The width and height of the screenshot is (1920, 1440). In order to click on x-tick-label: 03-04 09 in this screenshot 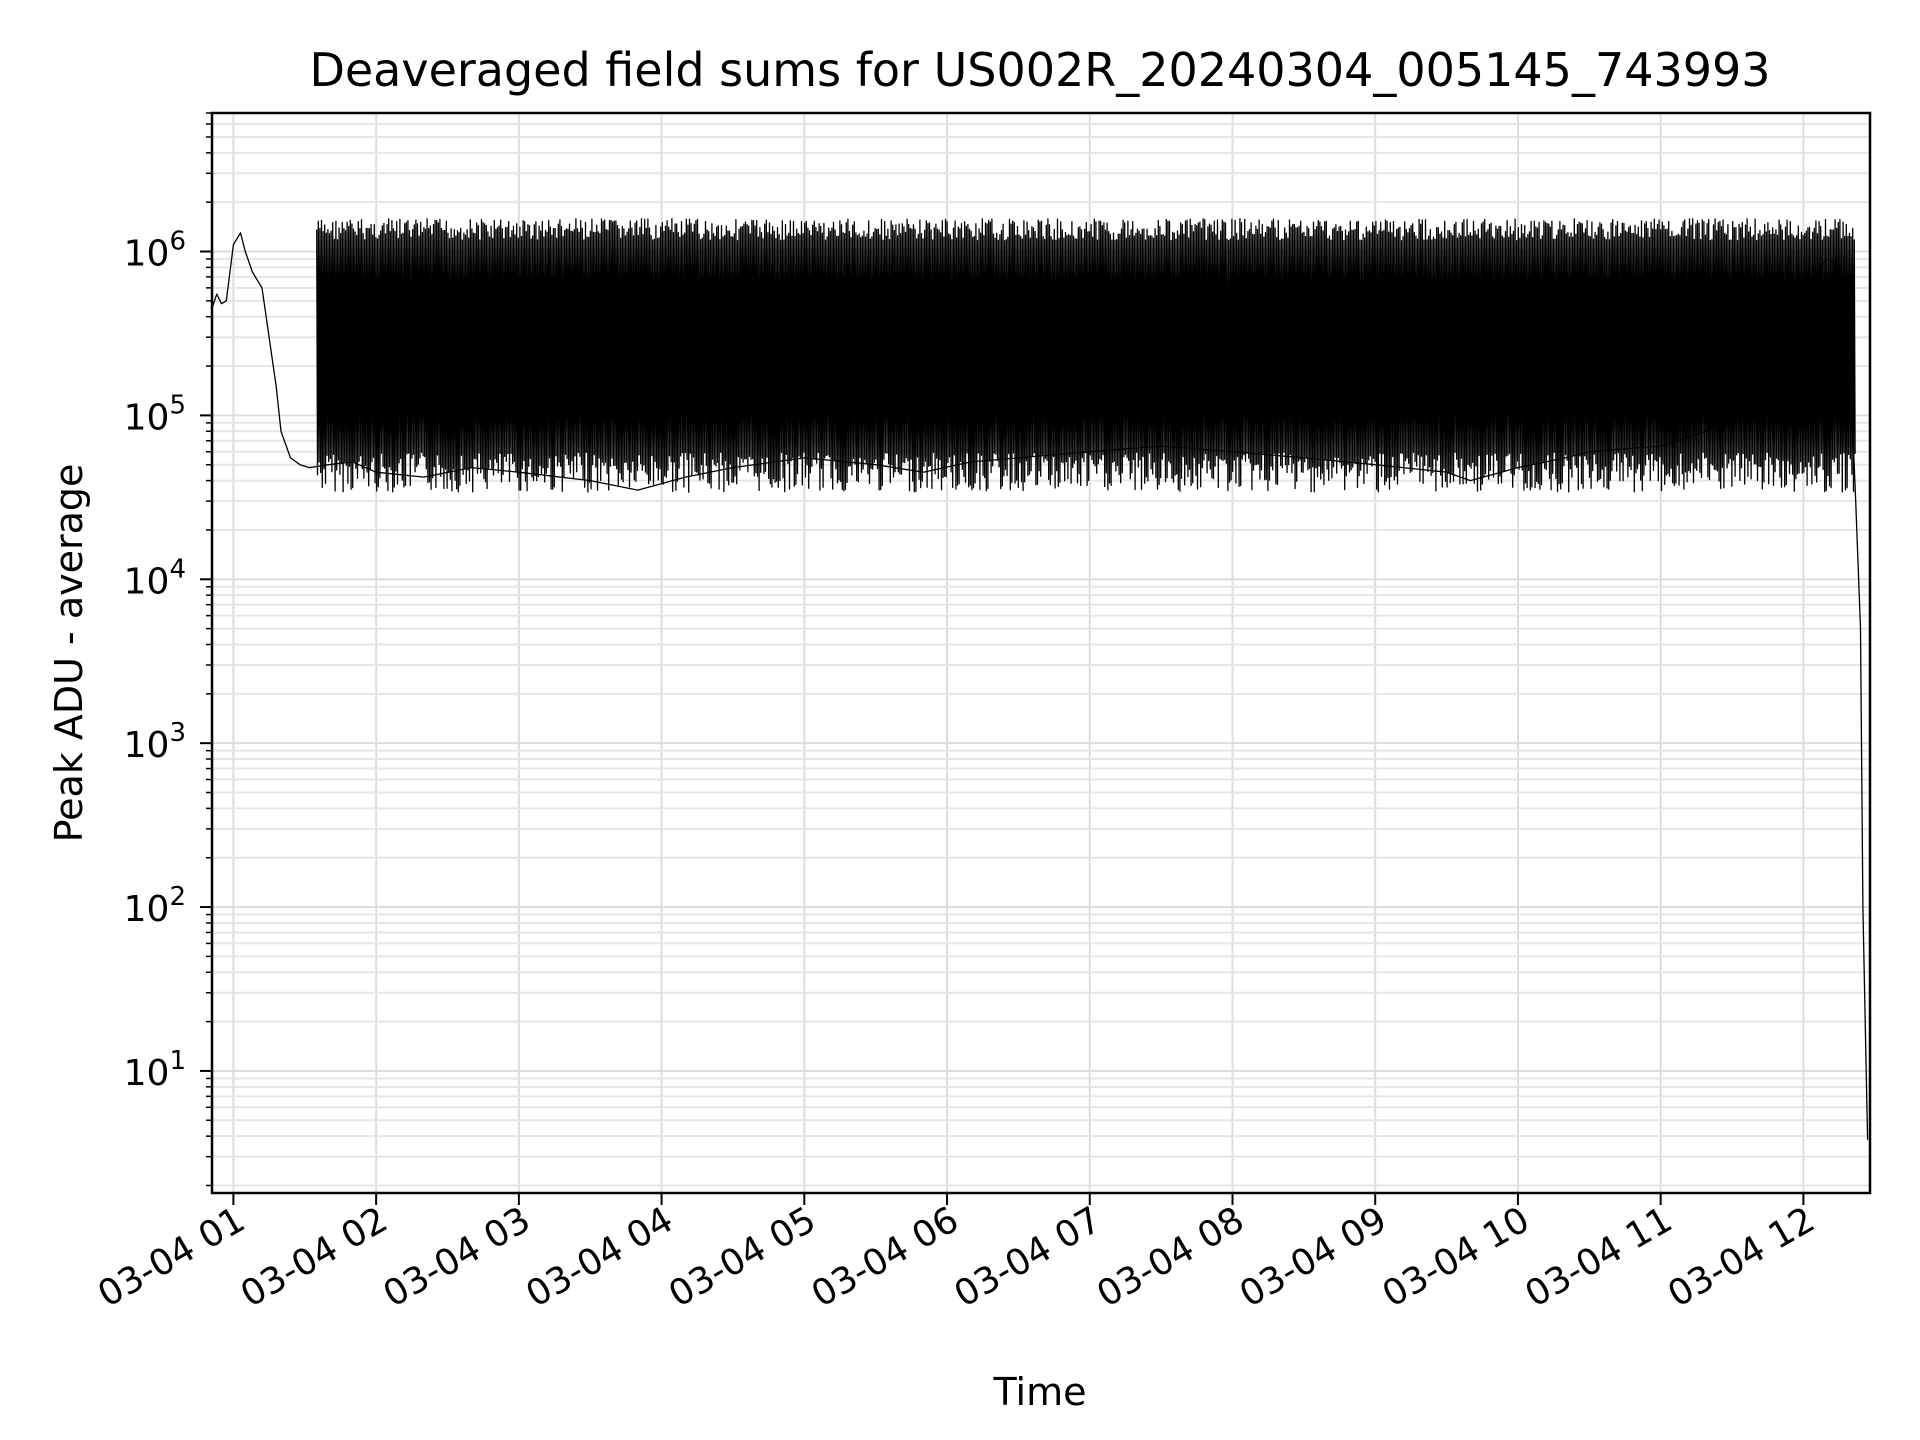, I will do `click(1313, 1257)`.